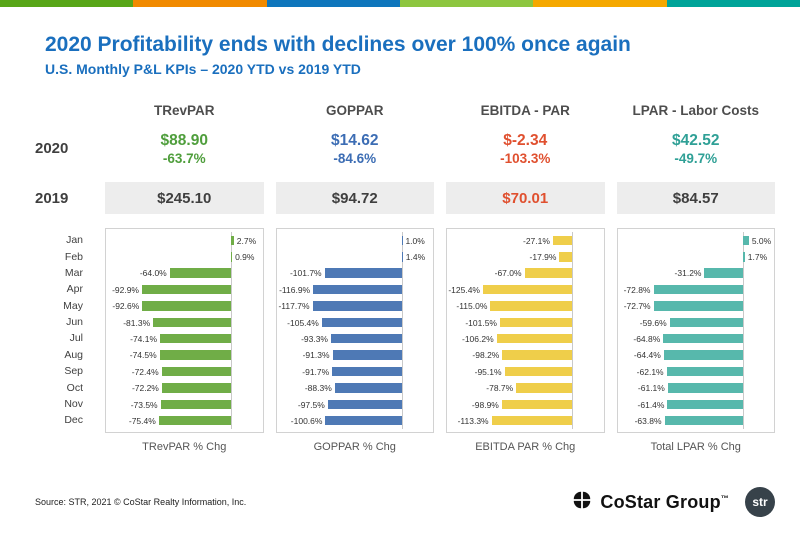 The width and height of the screenshot is (800, 533). I want to click on bar-row: -100.6%, so click(355, 420).